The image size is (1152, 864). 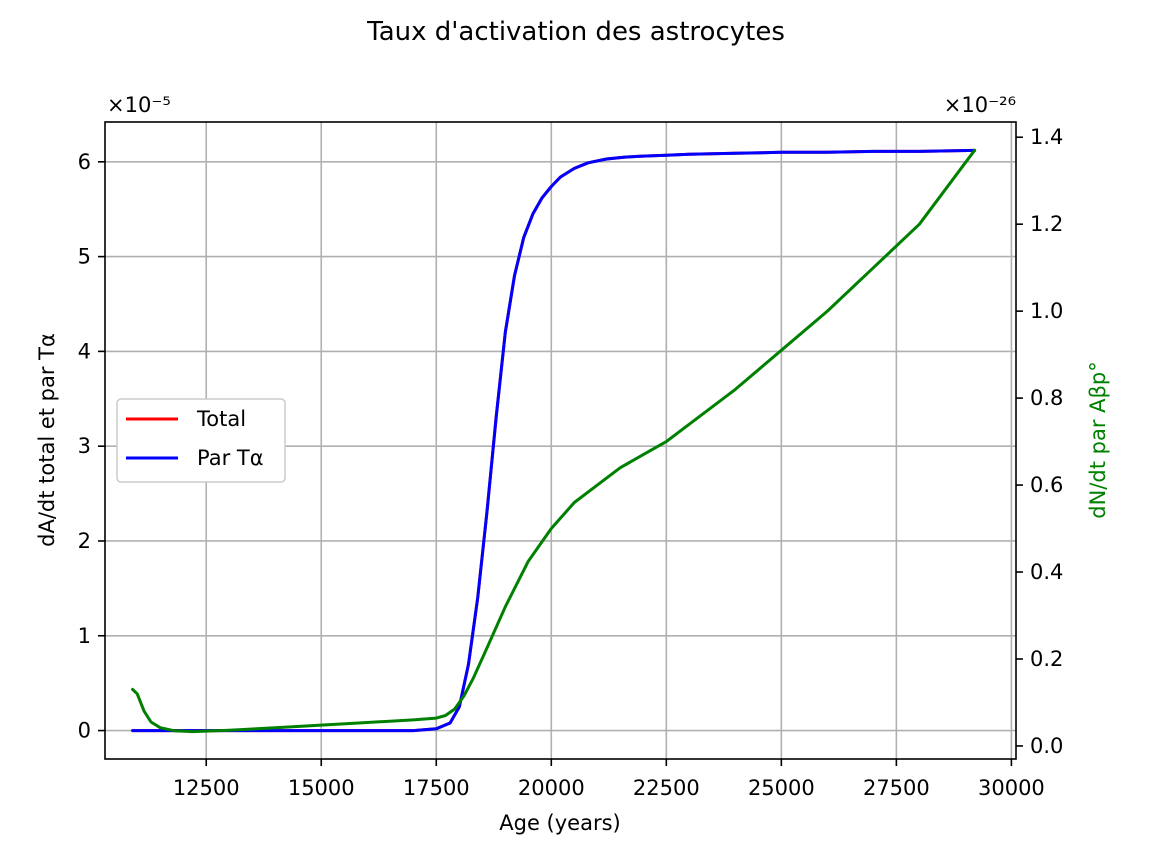 What do you see at coordinates (321, 788) in the screenshot?
I see `x-tick-label: 15000` at bounding box center [321, 788].